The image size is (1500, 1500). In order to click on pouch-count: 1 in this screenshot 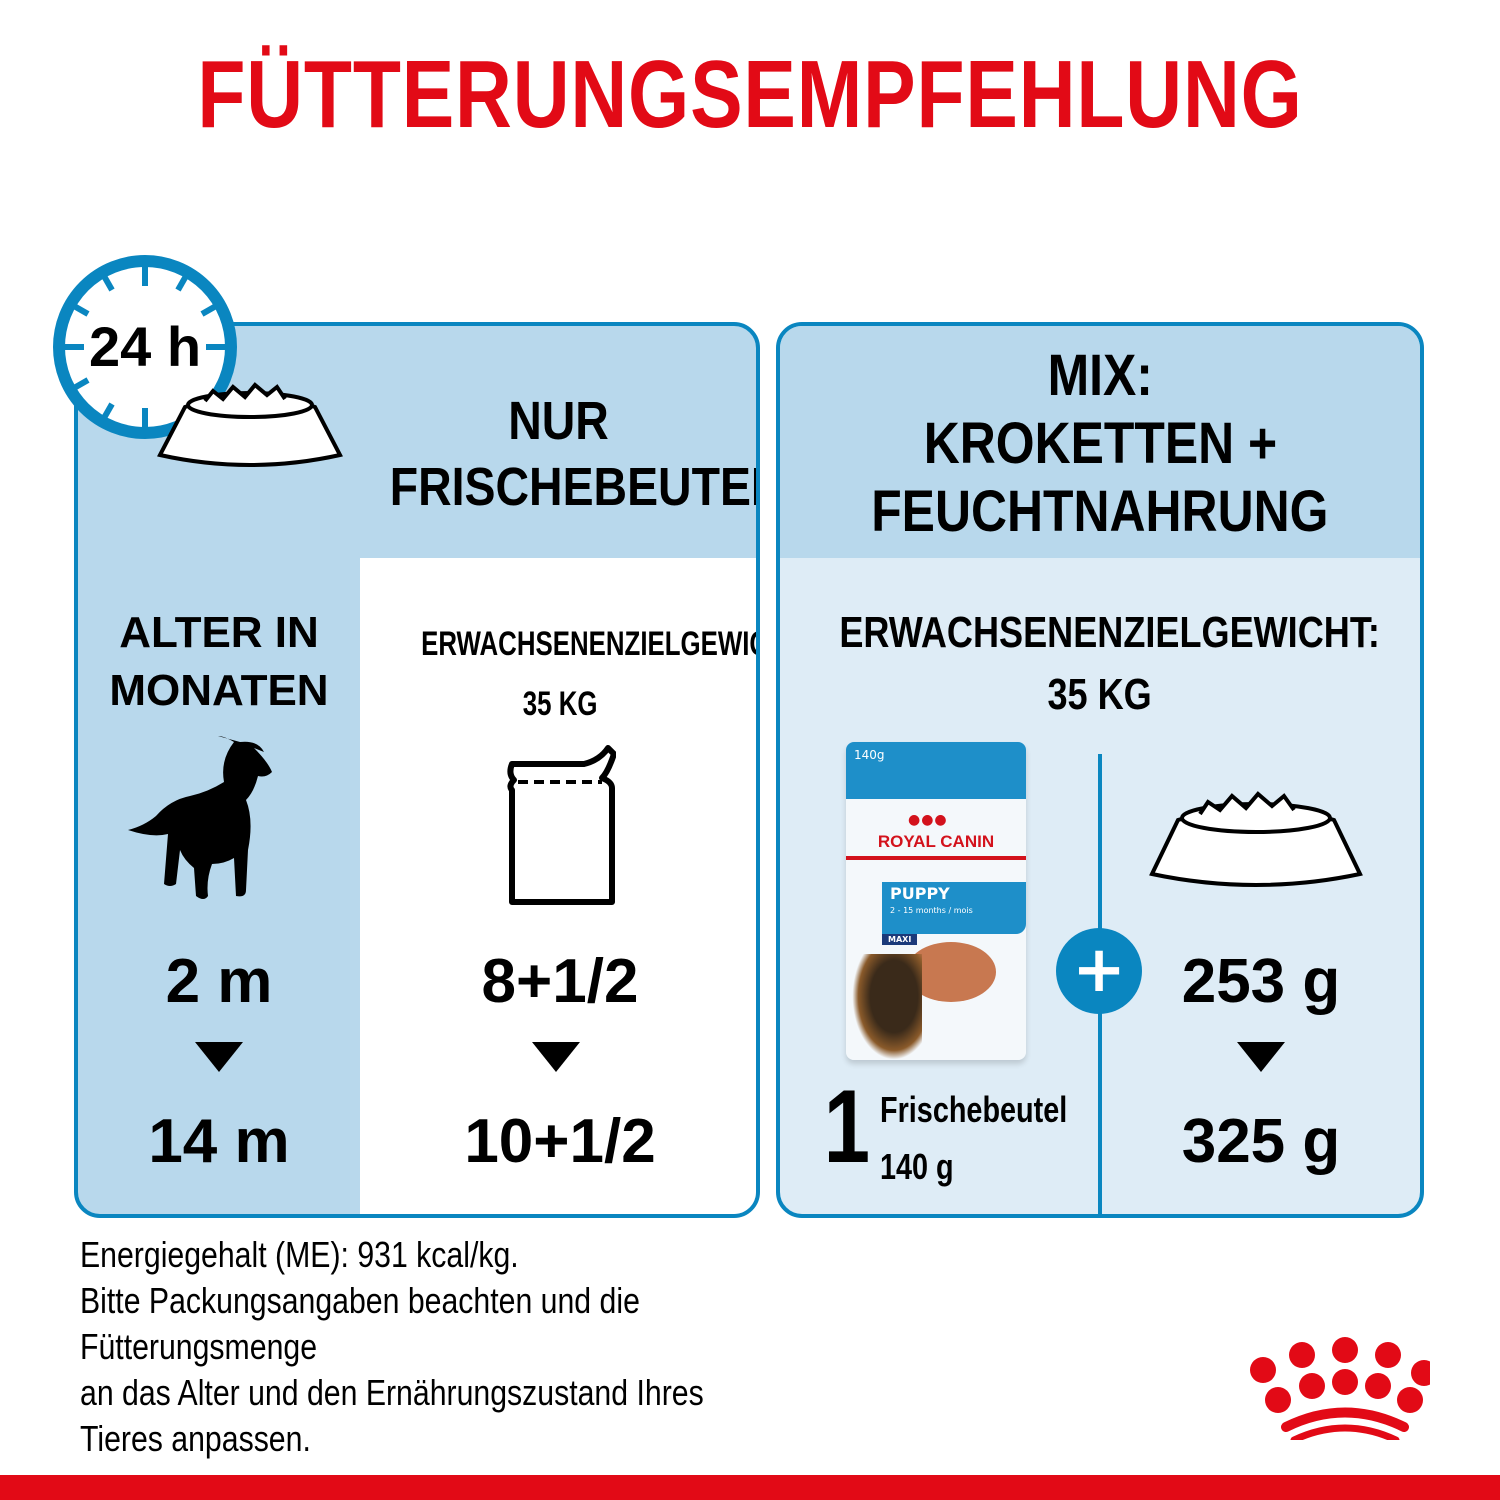, I will do `click(847, 1127)`.